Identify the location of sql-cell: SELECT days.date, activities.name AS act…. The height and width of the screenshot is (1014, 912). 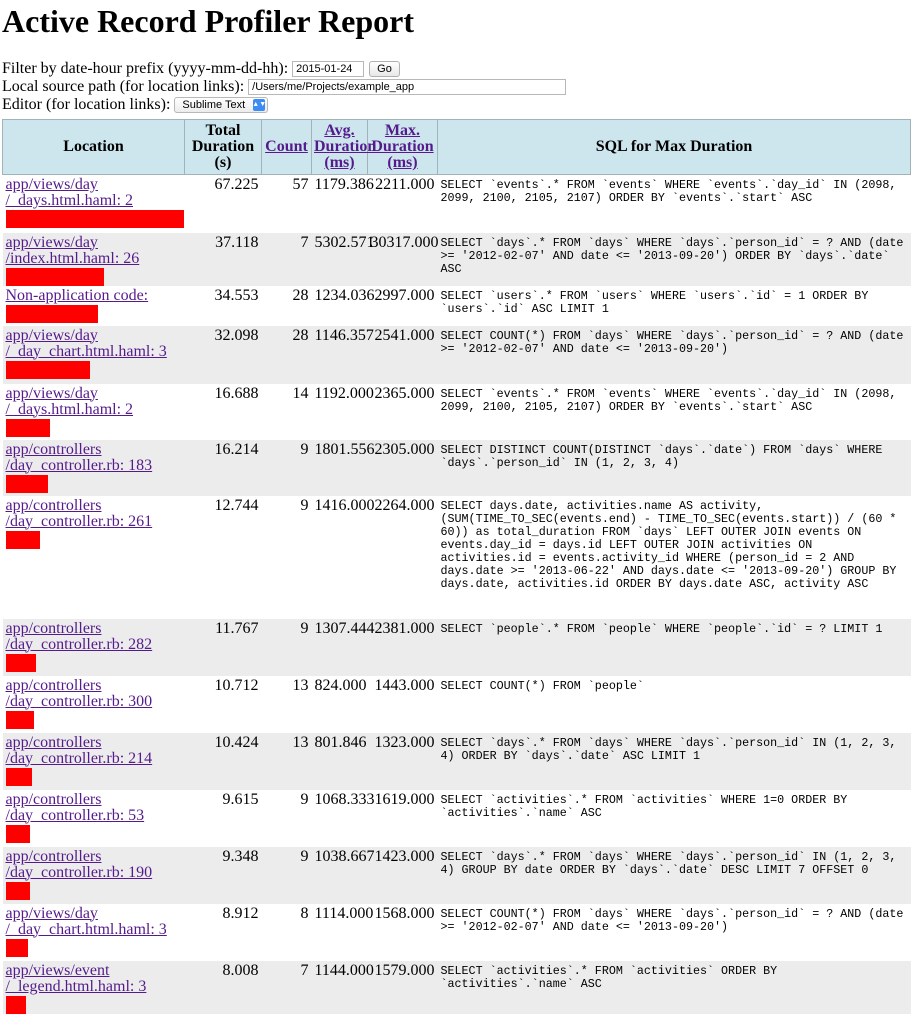
(674, 557).